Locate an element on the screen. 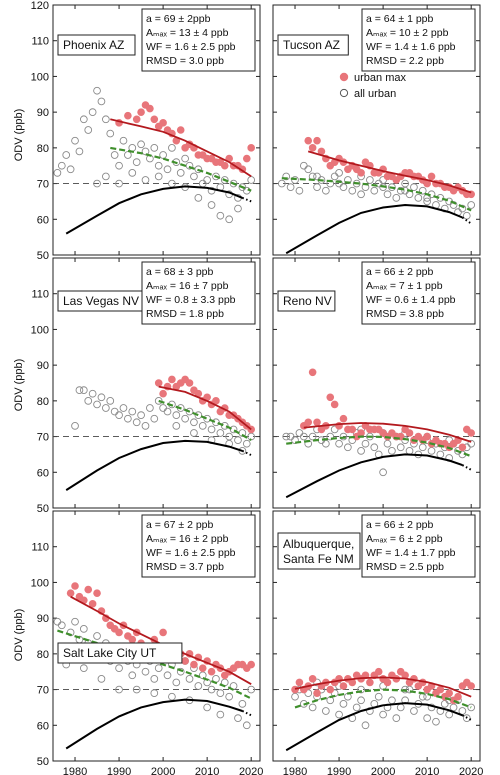  legend-all-urban-label: all urban is located at coordinates (375, 94).